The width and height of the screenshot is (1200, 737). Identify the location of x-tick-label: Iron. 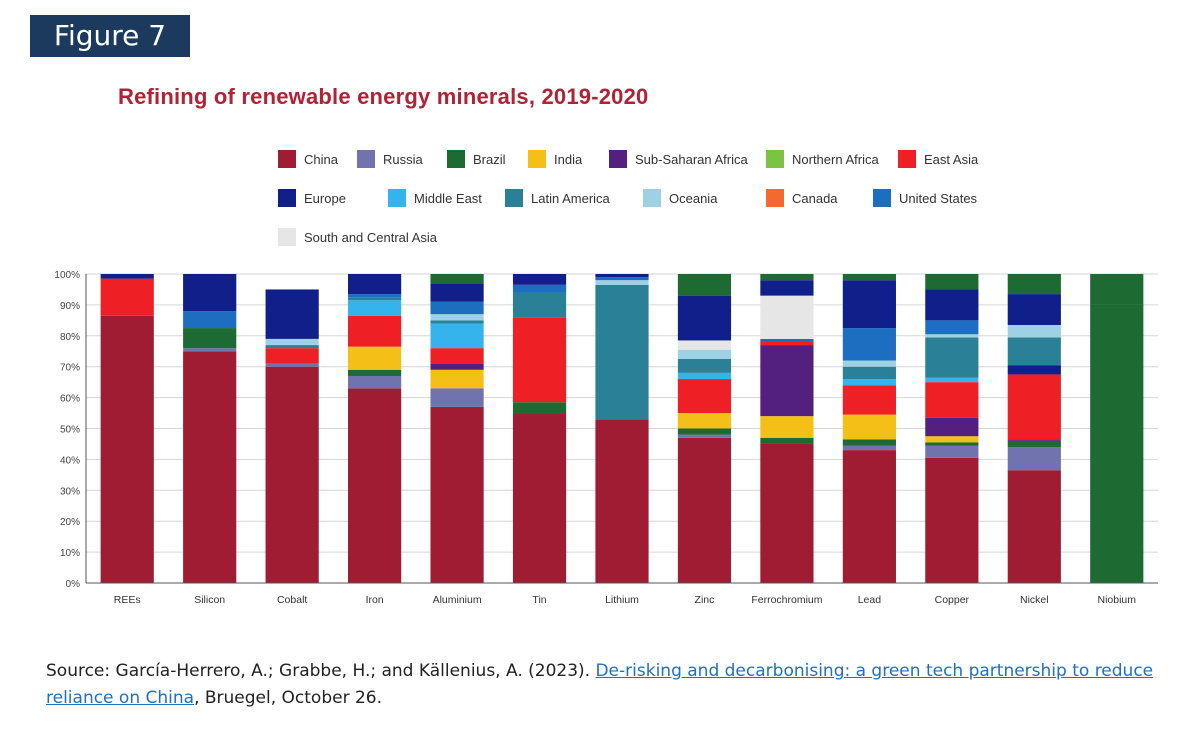
(375, 600).